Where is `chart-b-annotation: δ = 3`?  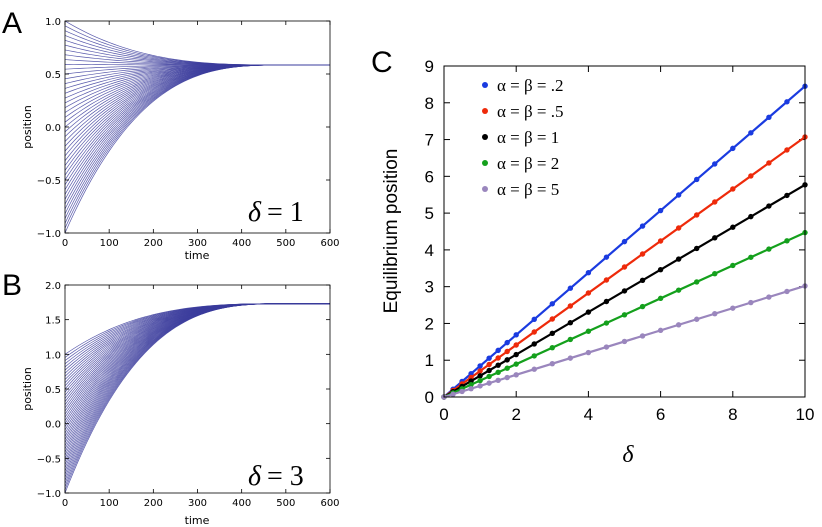 chart-b-annotation: δ = 3 is located at coordinates (276, 476).